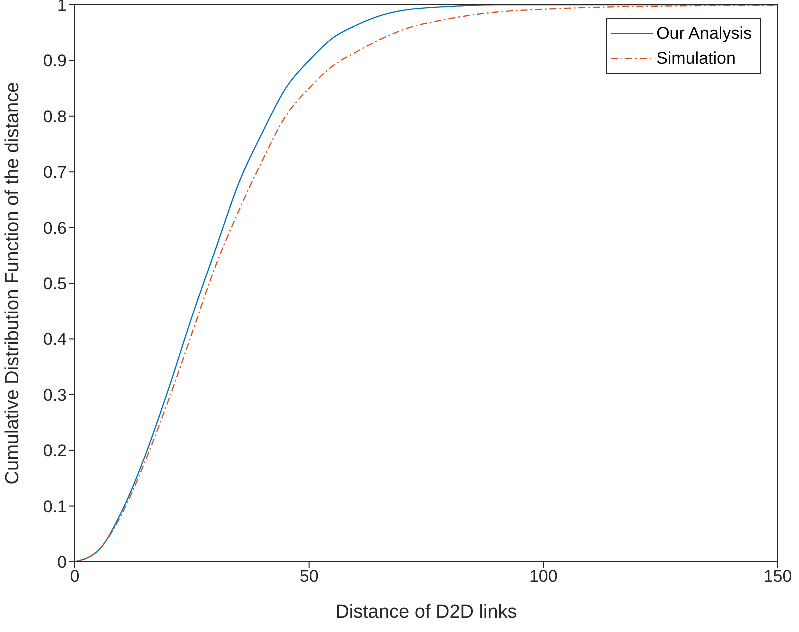 This screenshot has width=799, height=632. What do you see at coordinates (55, 116) in the screenshot?
I see `y-tick-label: 0.8` at bounding box center [55, 116].